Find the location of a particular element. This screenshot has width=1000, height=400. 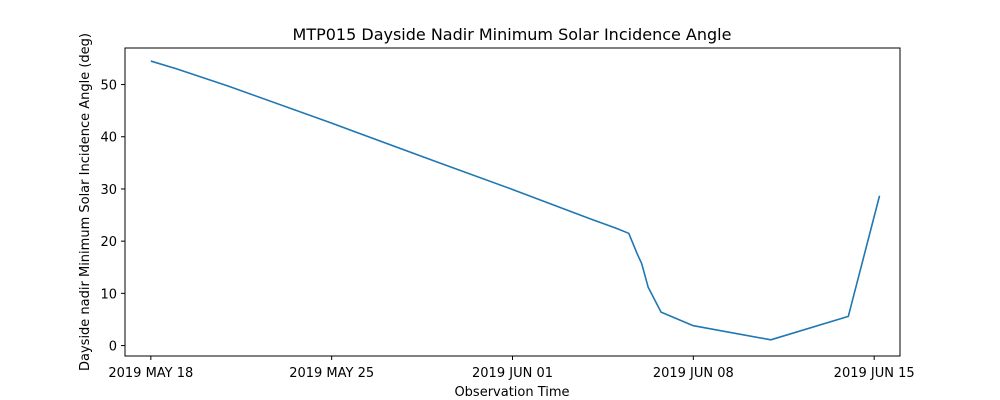

y-tick-label: 20 is located at coordinates (108, 242).